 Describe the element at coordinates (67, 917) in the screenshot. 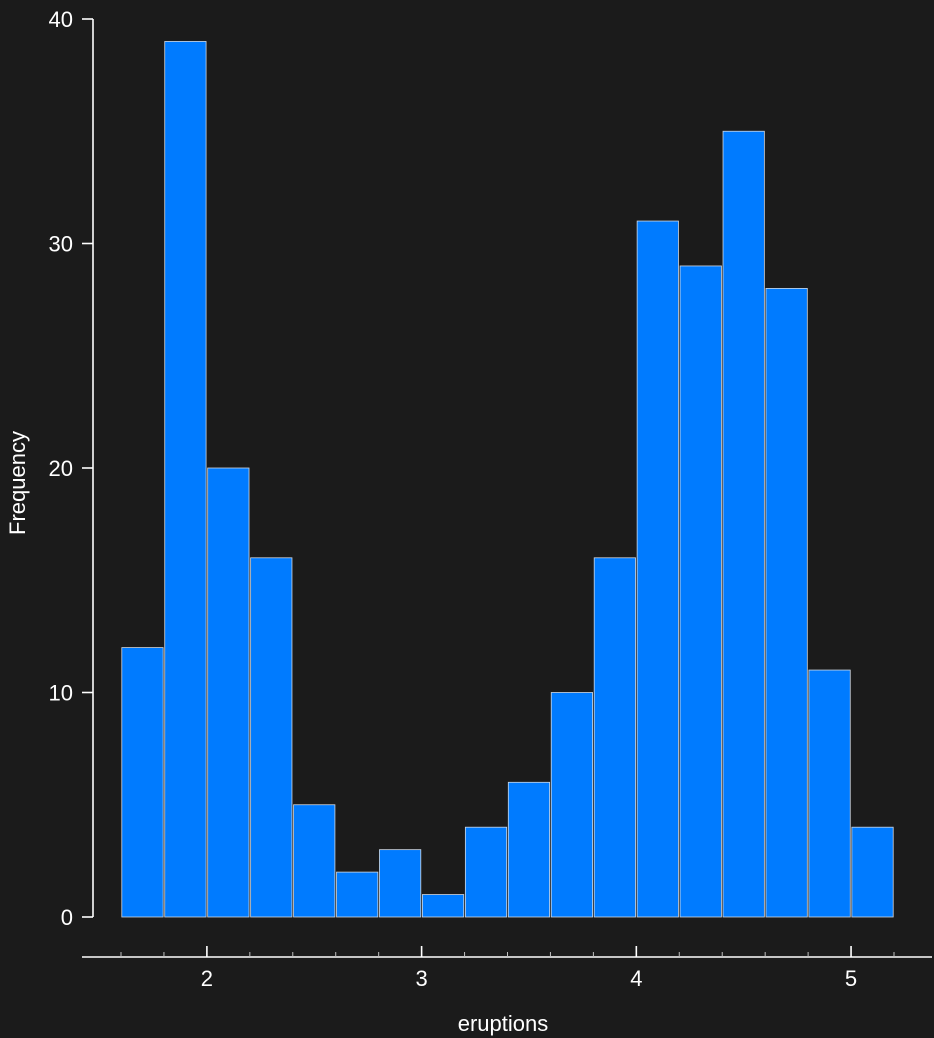

I see `y-tick-label: 0` at that location.